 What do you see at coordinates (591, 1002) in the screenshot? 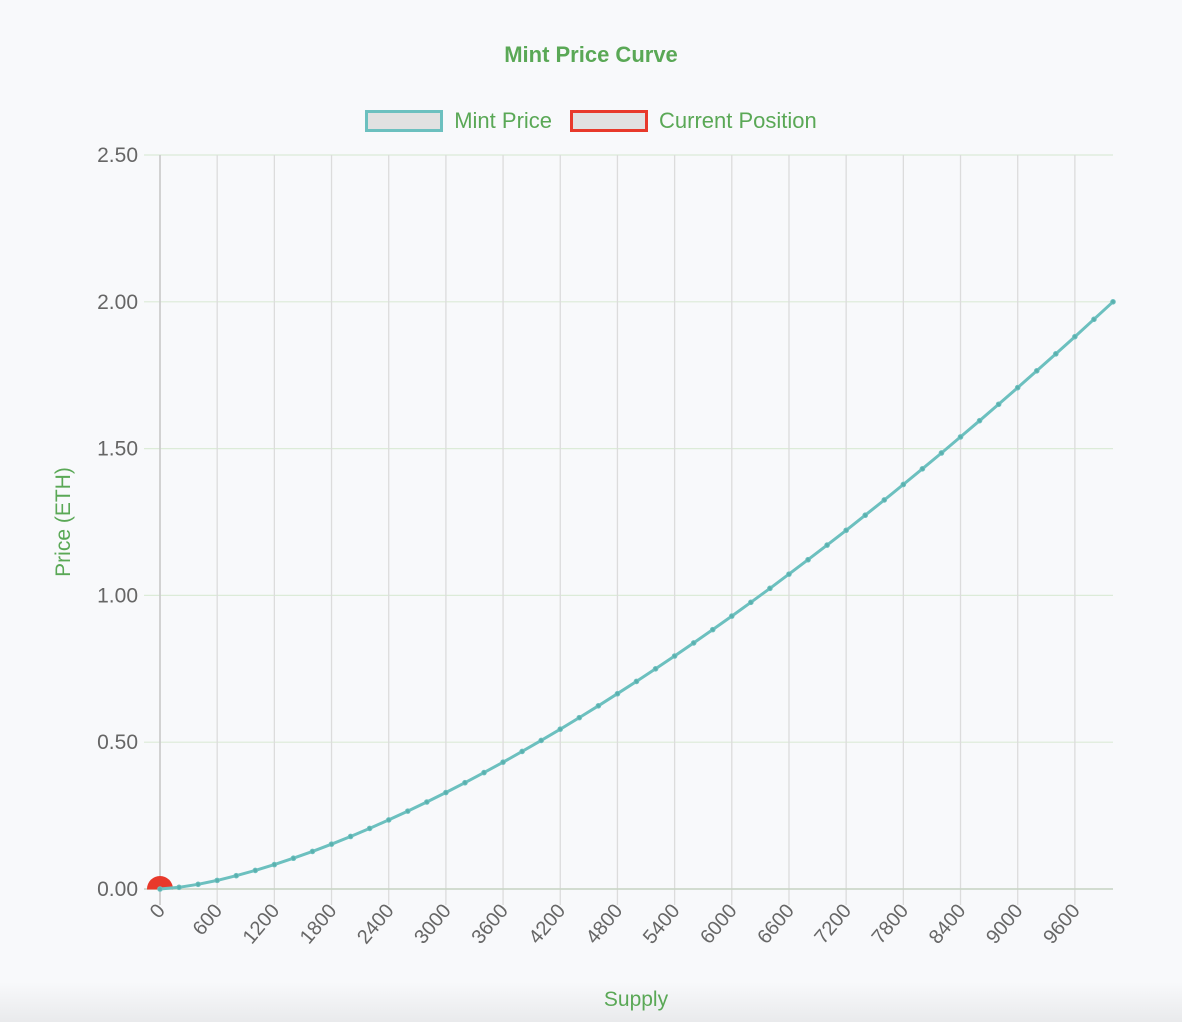
I see `page-bottom-shade` at bounding box center [591, 1002].